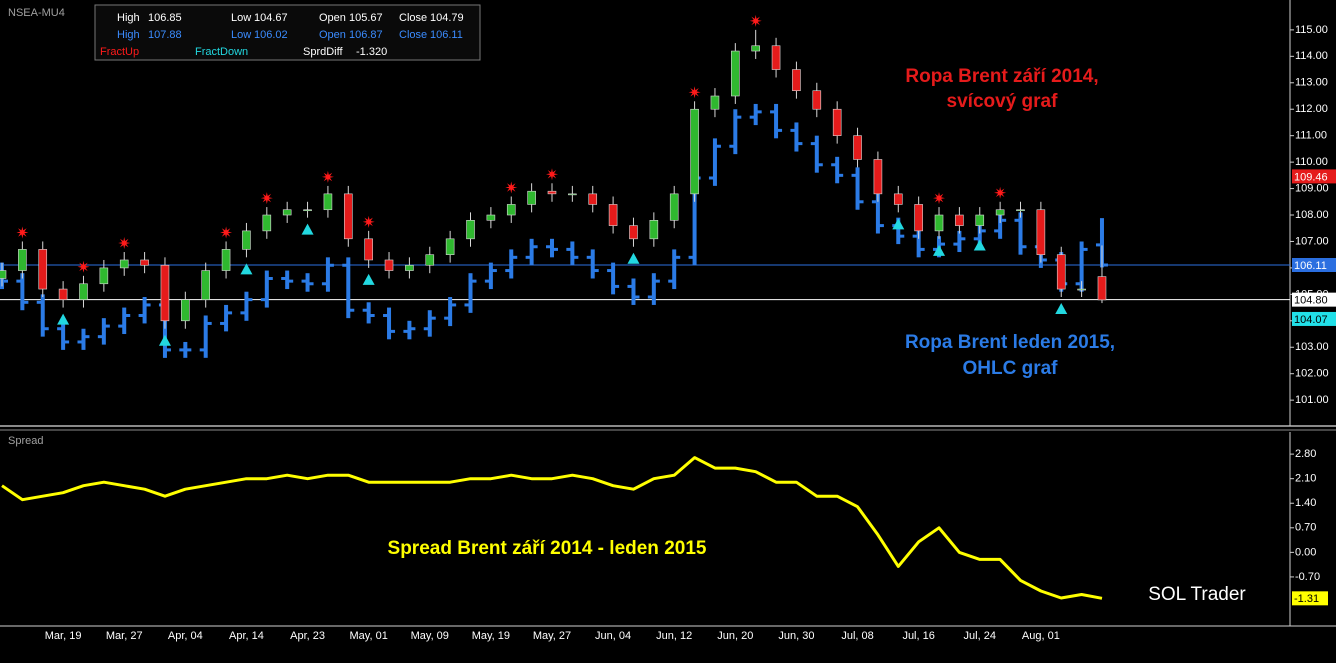  Describe the element at coordinates (271, 18) in the screenshot. I see `info-value: 104.67` at that location.